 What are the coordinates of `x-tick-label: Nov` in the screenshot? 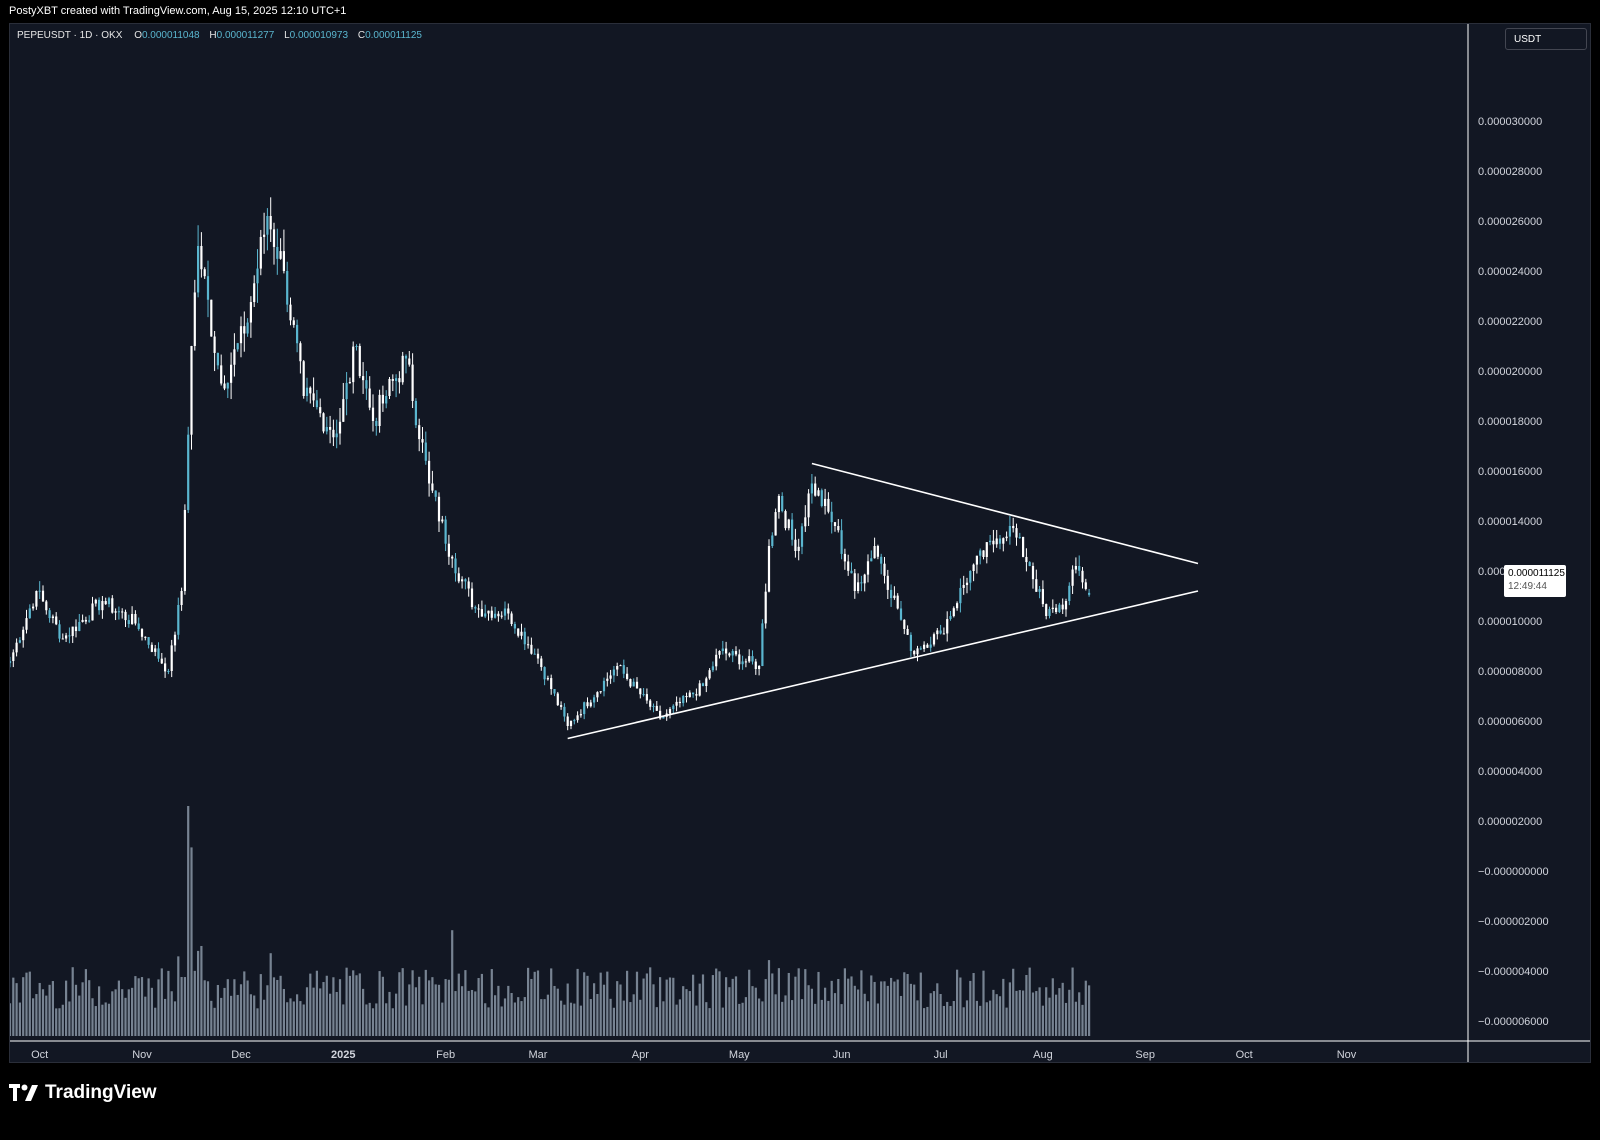 It's located at (1347, 1055).